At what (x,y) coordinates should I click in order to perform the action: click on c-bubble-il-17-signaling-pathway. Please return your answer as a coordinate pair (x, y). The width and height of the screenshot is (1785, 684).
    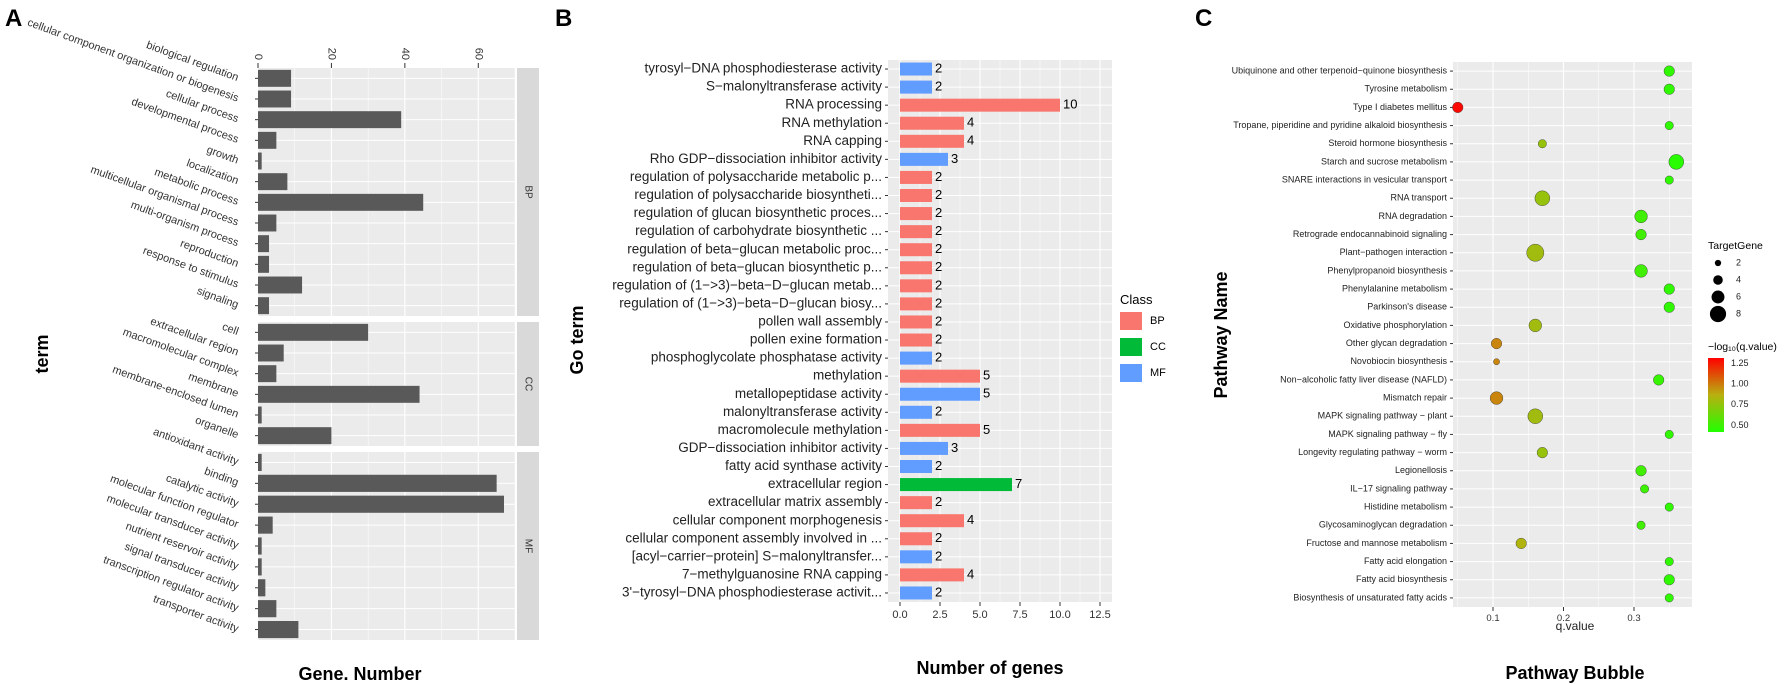
    Looking at the image, I should click on (1644, 489).